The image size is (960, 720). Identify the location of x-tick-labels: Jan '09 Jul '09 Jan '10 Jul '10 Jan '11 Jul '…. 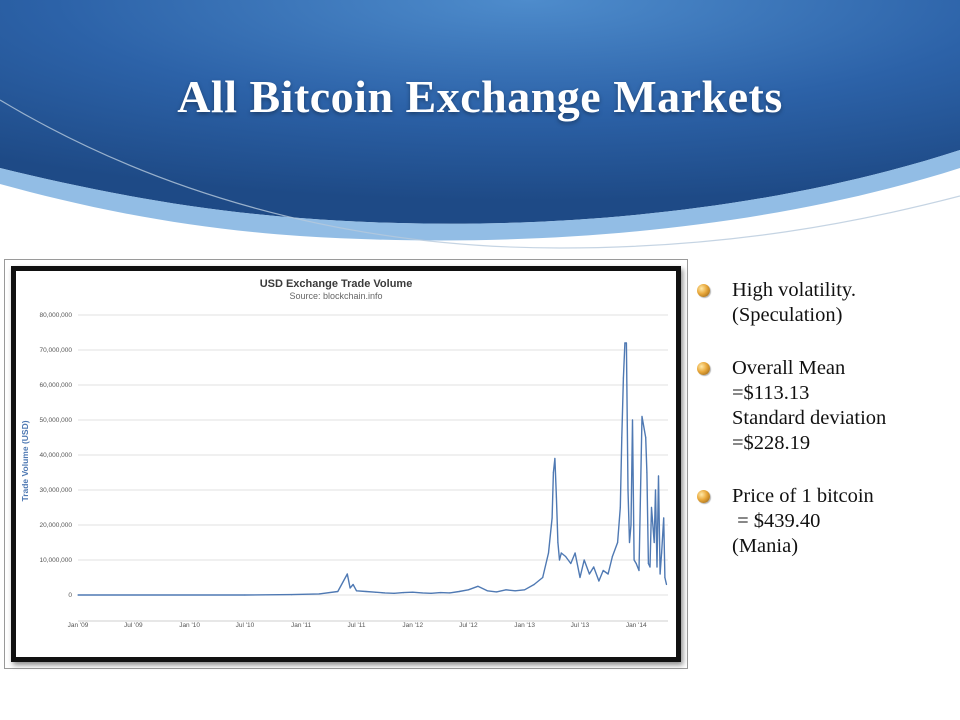
(357, 625).